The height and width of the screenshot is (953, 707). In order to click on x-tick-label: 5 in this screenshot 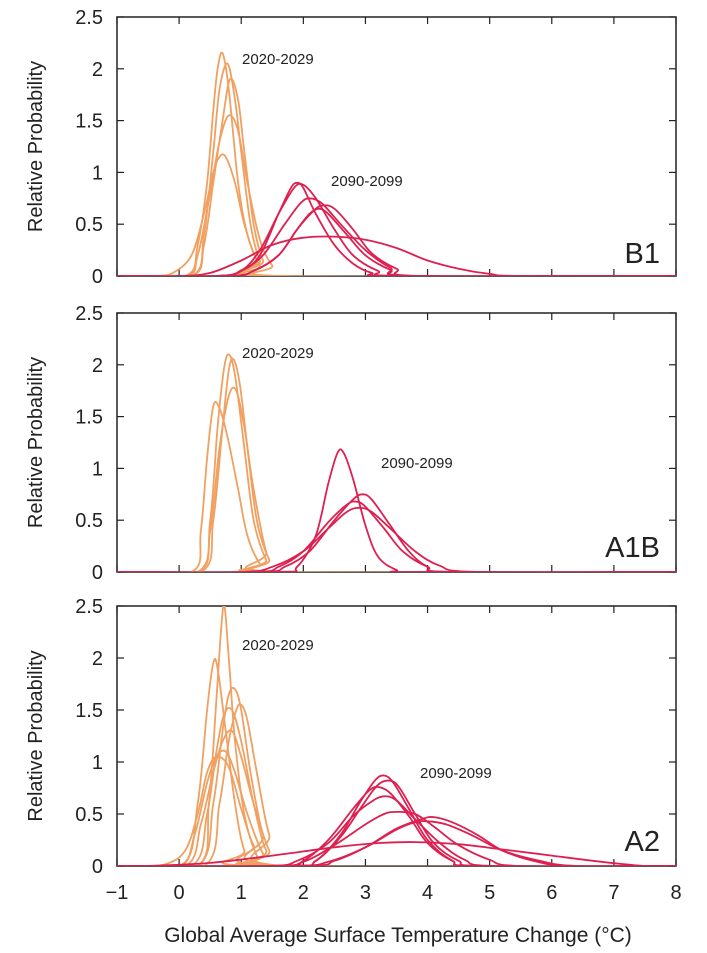, I will do `click(489, 893)`.